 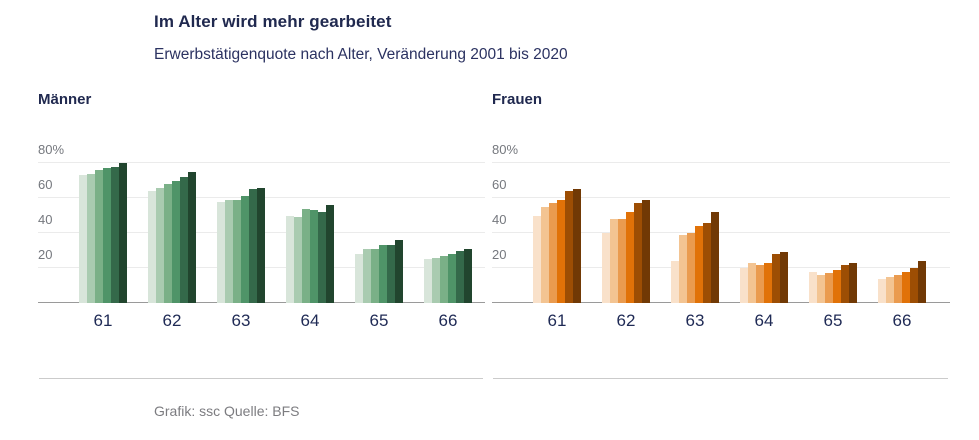 What do you see at coordinates (227, 411) in the screenshot?
I see `source-credit: Grafik: ssc Quelle: BFS` at bounding box center [227, 411].